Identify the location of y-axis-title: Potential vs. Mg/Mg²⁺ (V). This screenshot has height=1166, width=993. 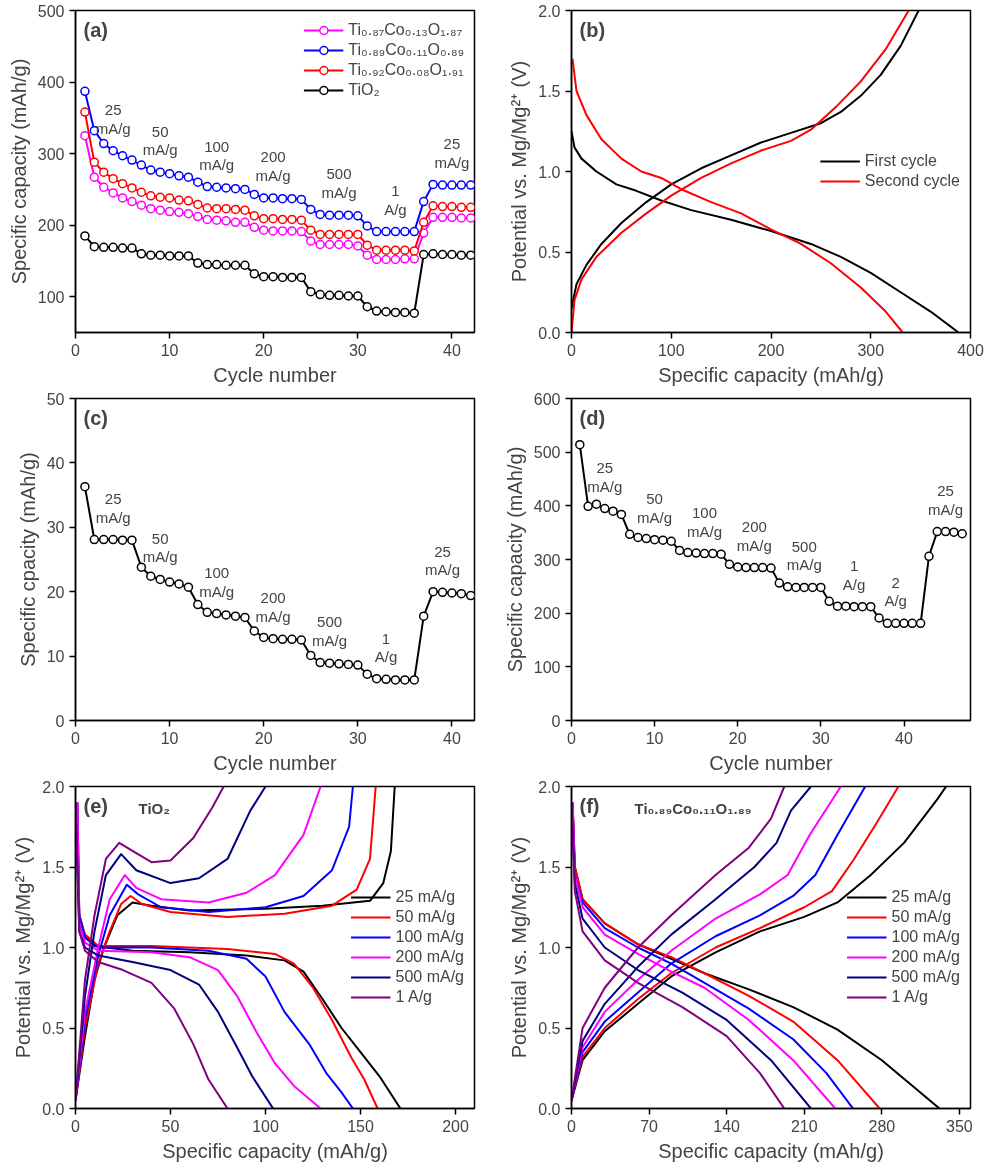
(23, 947).